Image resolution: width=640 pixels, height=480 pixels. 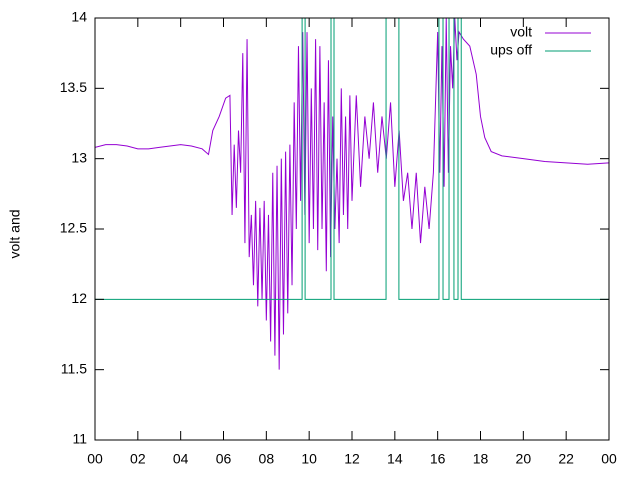 I want to click on y-tick-label: 11, so click(x=79, y=439).